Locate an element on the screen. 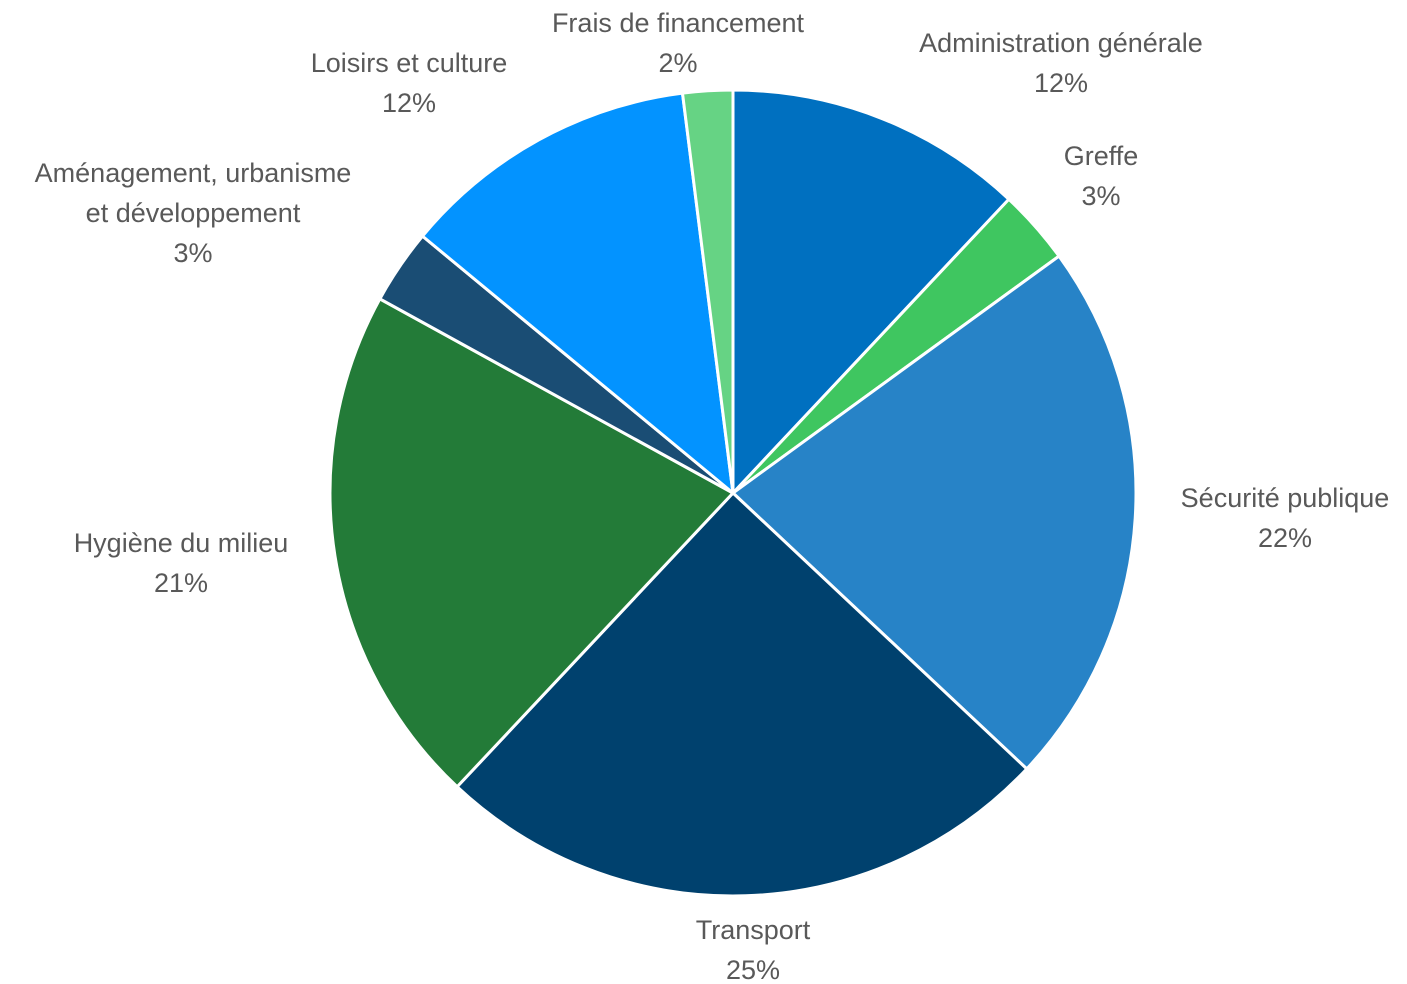 The image size is (1407, 984). pie-slice-frais-de-financement is located at coordinates (707, 291).